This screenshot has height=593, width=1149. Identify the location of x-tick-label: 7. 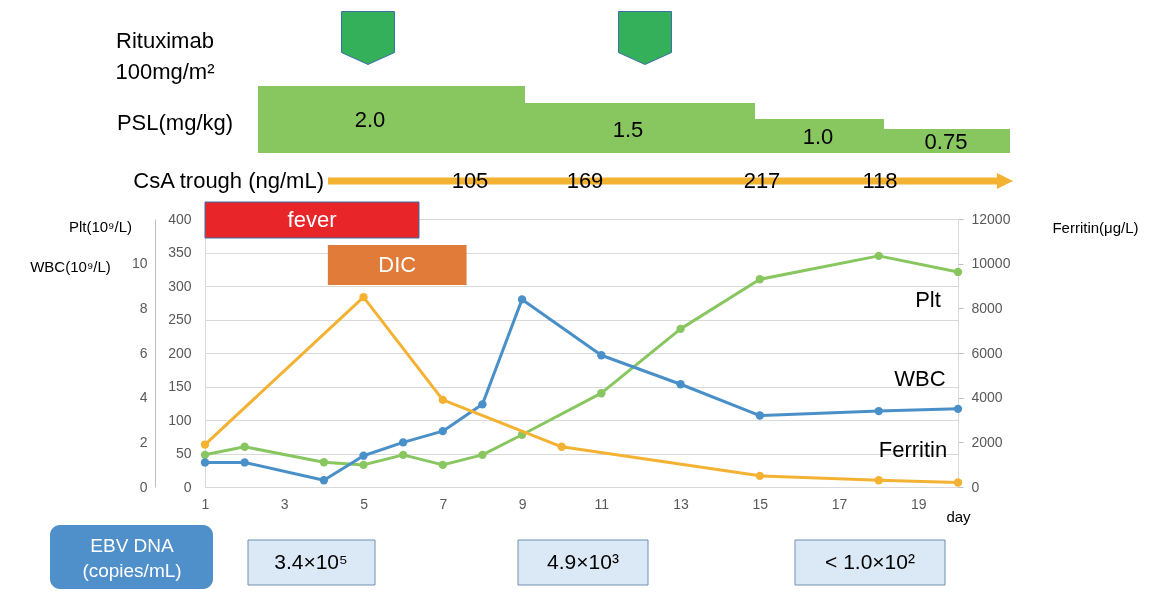
(443, 503).